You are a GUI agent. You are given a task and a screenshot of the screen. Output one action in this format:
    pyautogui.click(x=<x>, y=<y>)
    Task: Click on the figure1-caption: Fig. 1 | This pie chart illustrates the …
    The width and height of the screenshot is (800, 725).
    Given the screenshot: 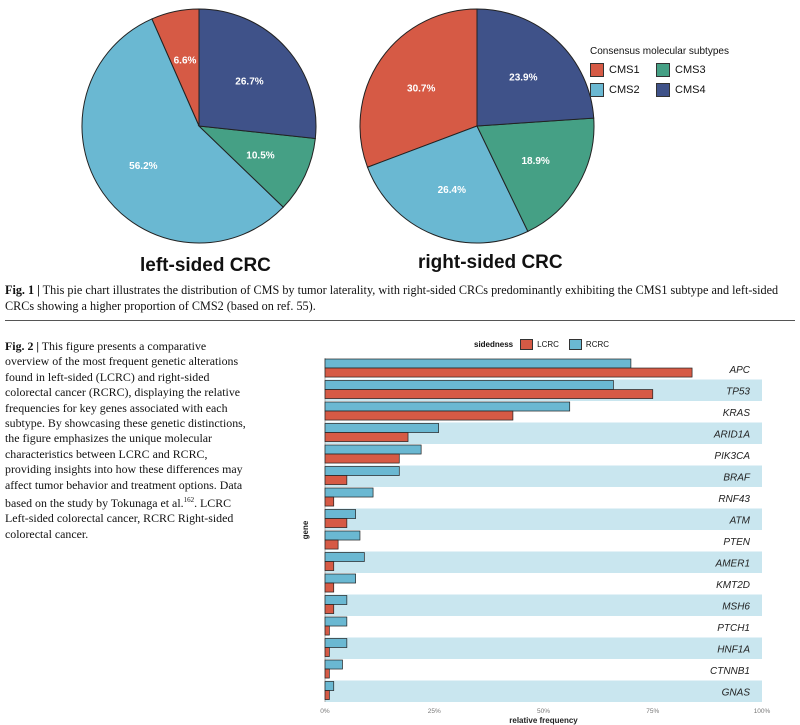 What is the action you would take?
    pyautogui.click(x=400, y=298)
    